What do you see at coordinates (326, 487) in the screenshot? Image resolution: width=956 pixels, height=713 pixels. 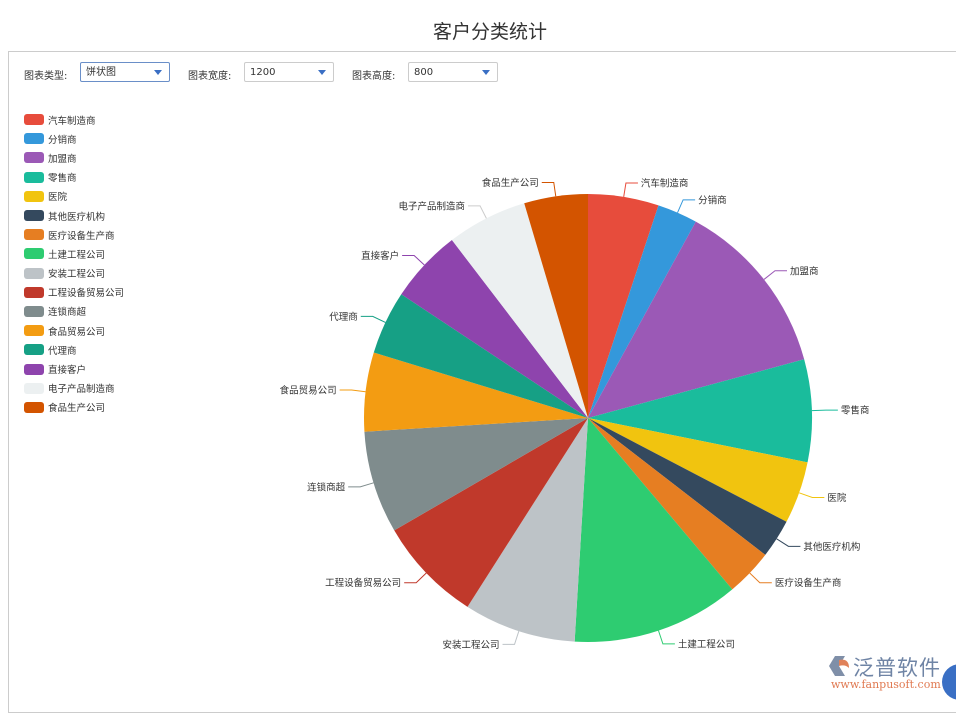 I see `slice-label: 连锁商超` at bounding box center [326, 487].